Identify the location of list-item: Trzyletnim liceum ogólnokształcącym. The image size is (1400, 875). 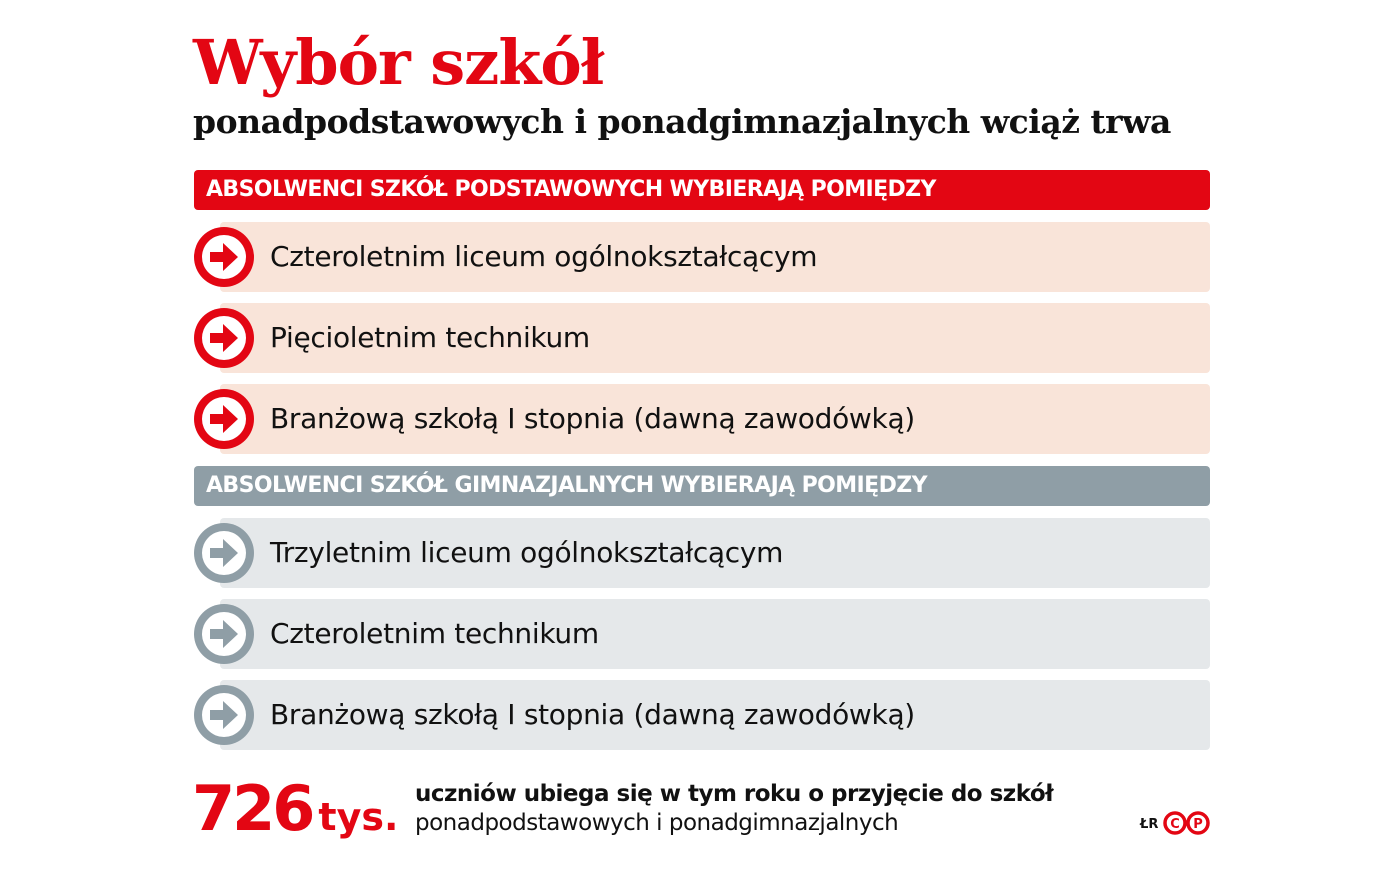
(702, 553).